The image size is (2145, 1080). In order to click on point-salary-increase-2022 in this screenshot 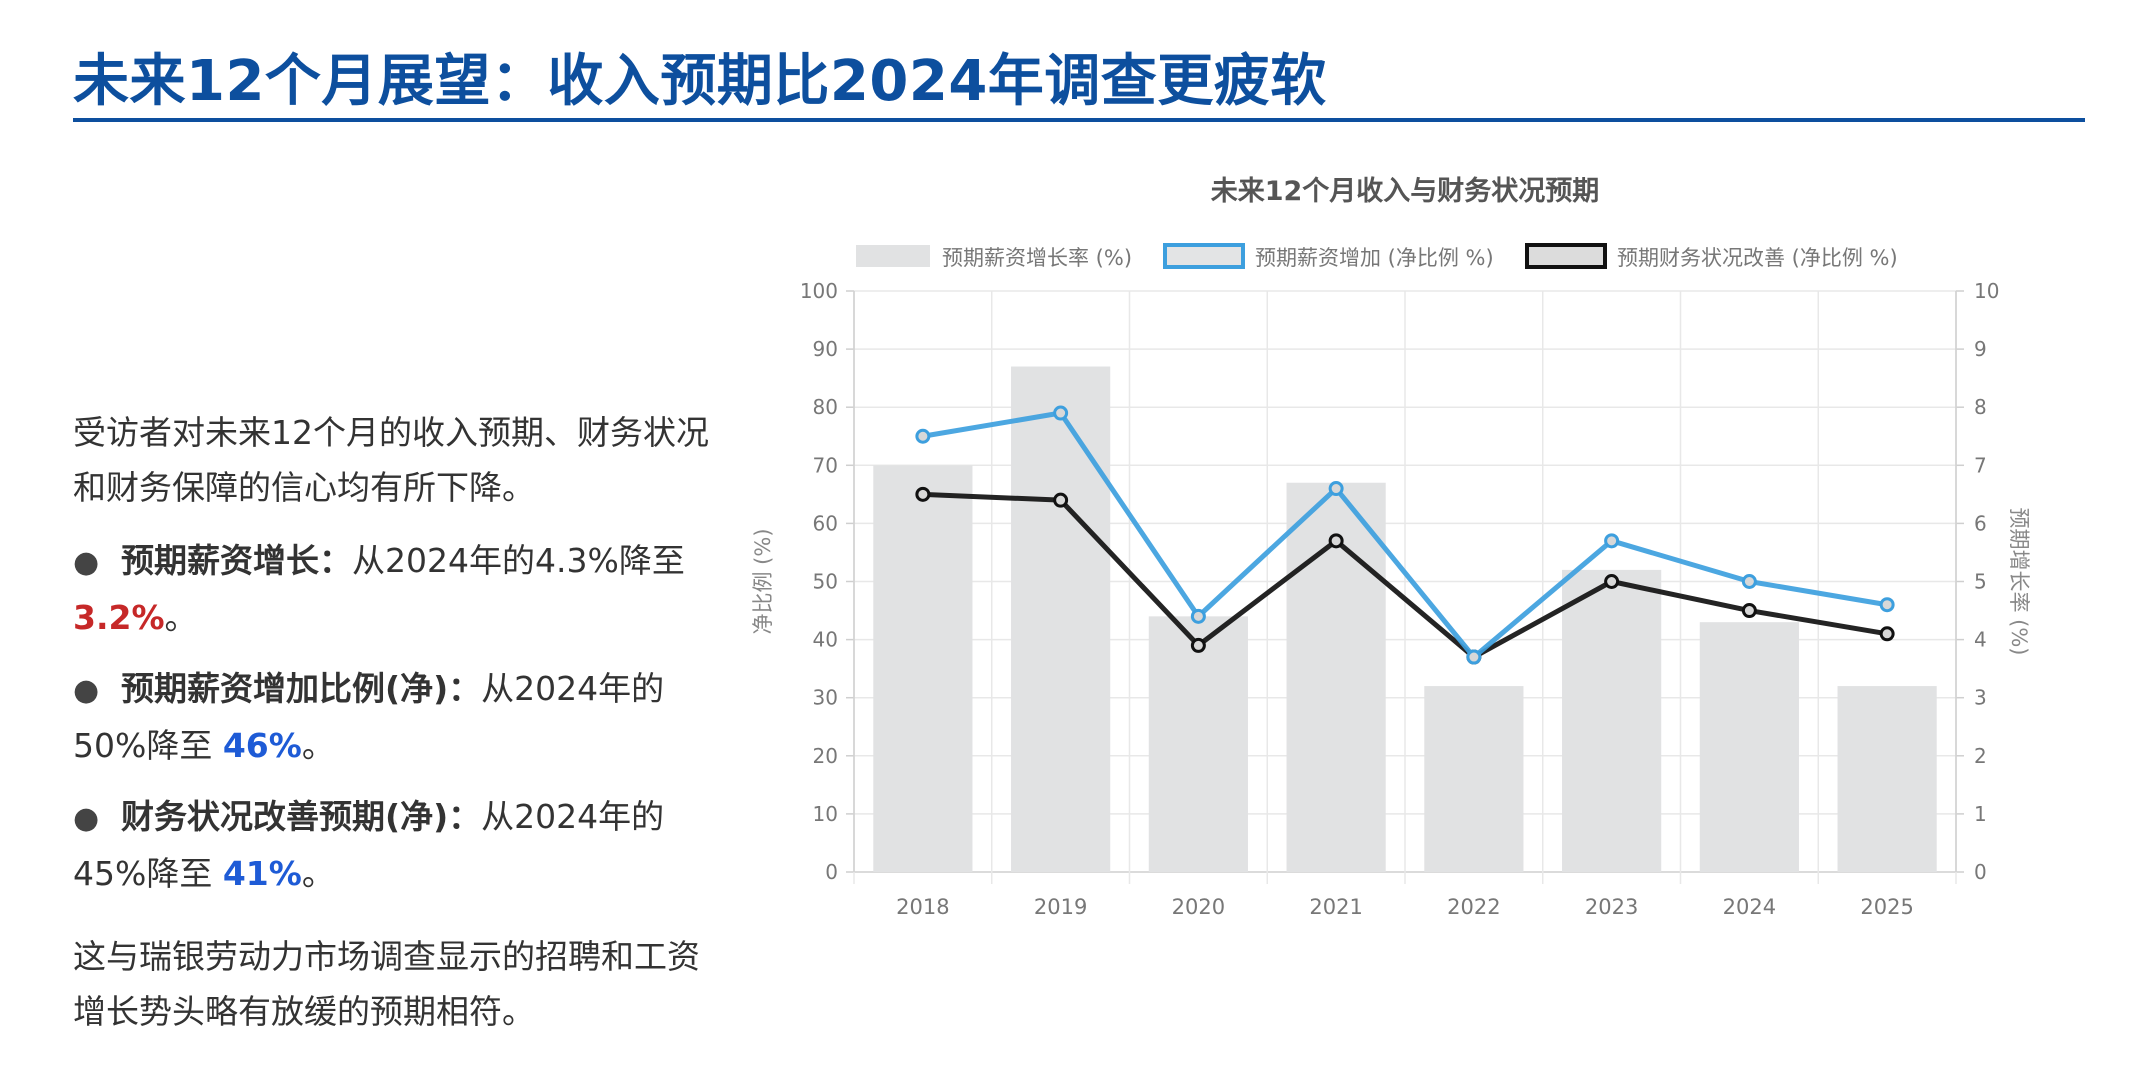, I will do `click(1474, 657)`.